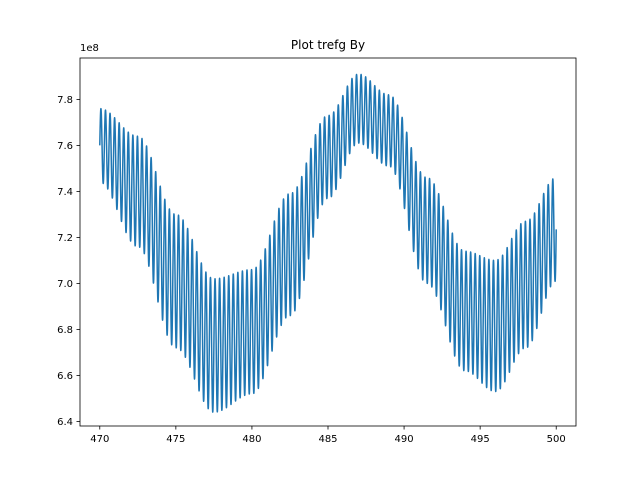 The height and width of the screenshot is (480, 640). I want to click on y-tick-label: 7.2, so click(65, 238).